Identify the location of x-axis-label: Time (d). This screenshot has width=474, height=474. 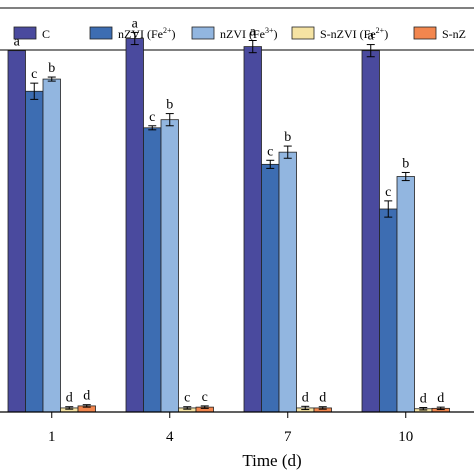
(271, 460).